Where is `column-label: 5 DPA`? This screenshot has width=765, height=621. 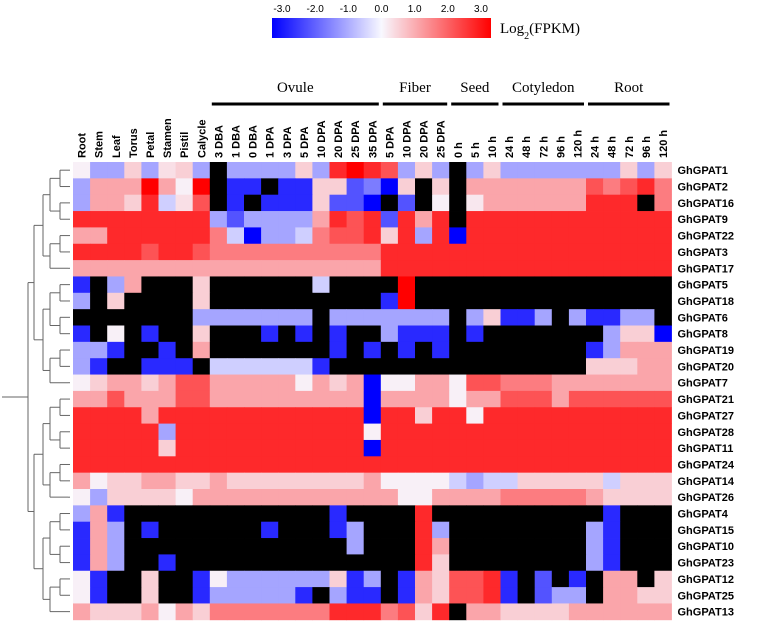 column-label: 5 DPA is located at coordinates (390, 142).